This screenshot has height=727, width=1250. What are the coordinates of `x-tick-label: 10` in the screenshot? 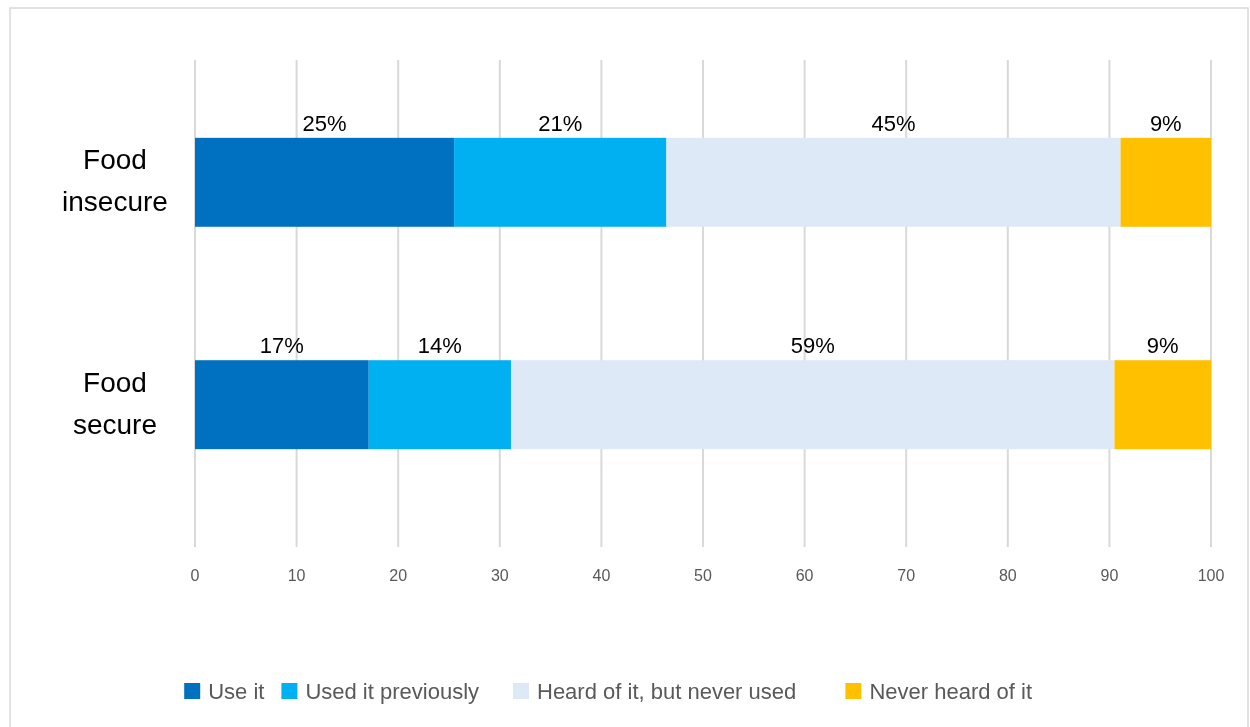 It's located at (296, 575).